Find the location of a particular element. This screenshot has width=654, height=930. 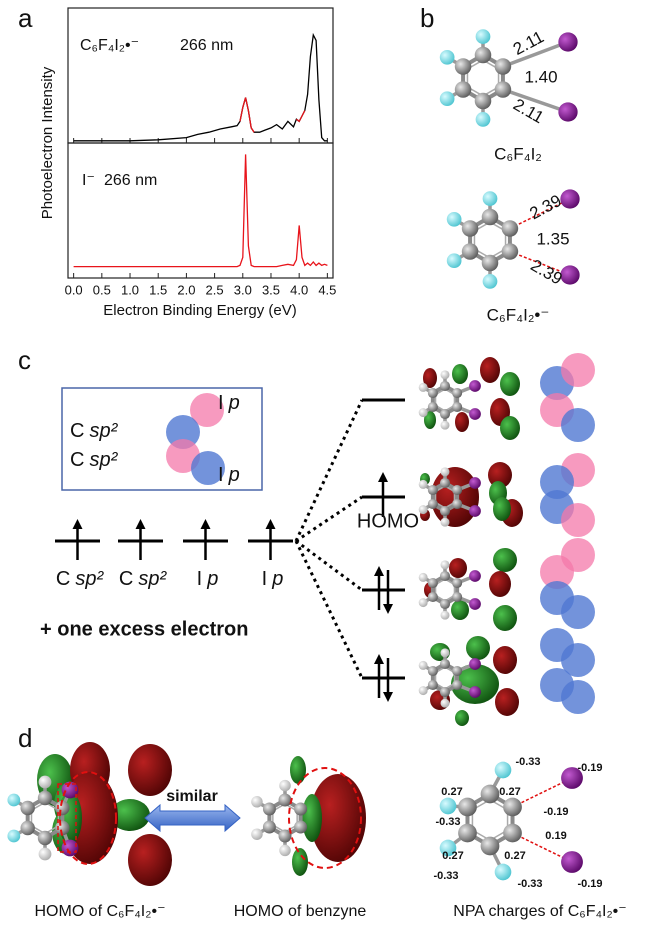

spectrum-label: I⁻ is located at coordinates (88, 180).